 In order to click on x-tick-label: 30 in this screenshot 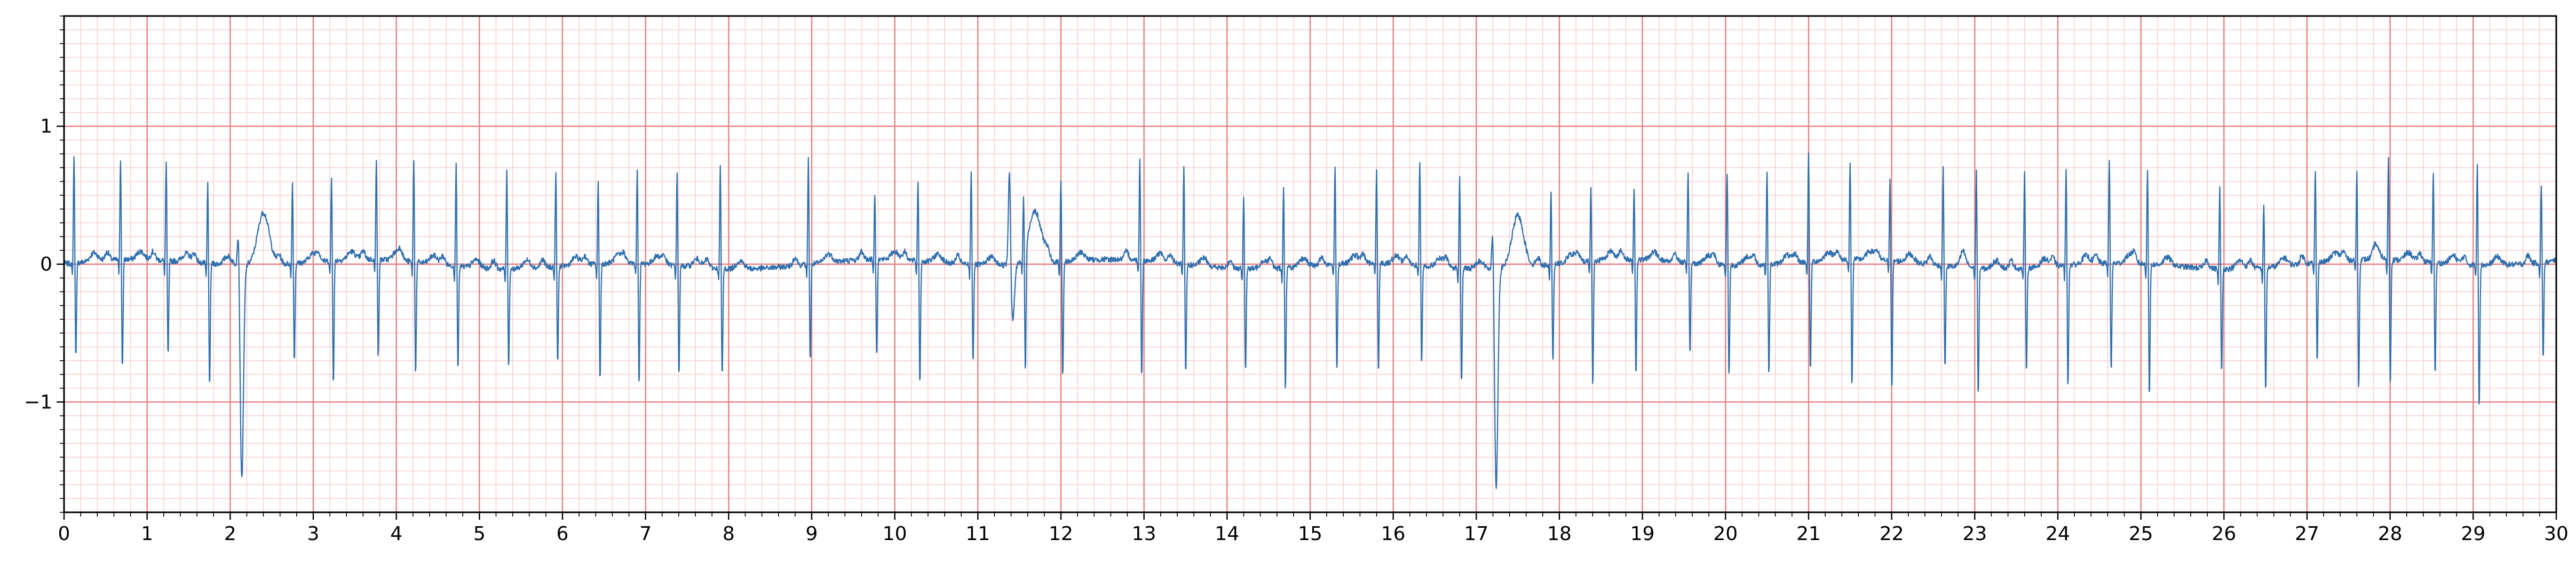, I will do `click(2556, 534)`.